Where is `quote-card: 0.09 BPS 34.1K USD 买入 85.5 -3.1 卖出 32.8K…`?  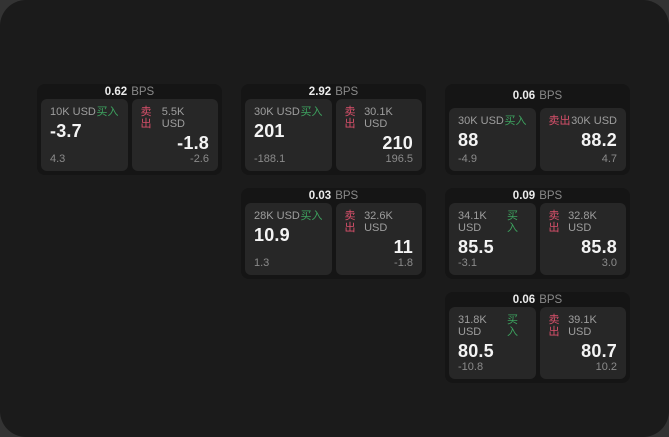
quote-card: 0.09 BPS 34.1K USD 买入 85.5 -3.1 卖出 32.8K… is located at coordinates (537, 233).